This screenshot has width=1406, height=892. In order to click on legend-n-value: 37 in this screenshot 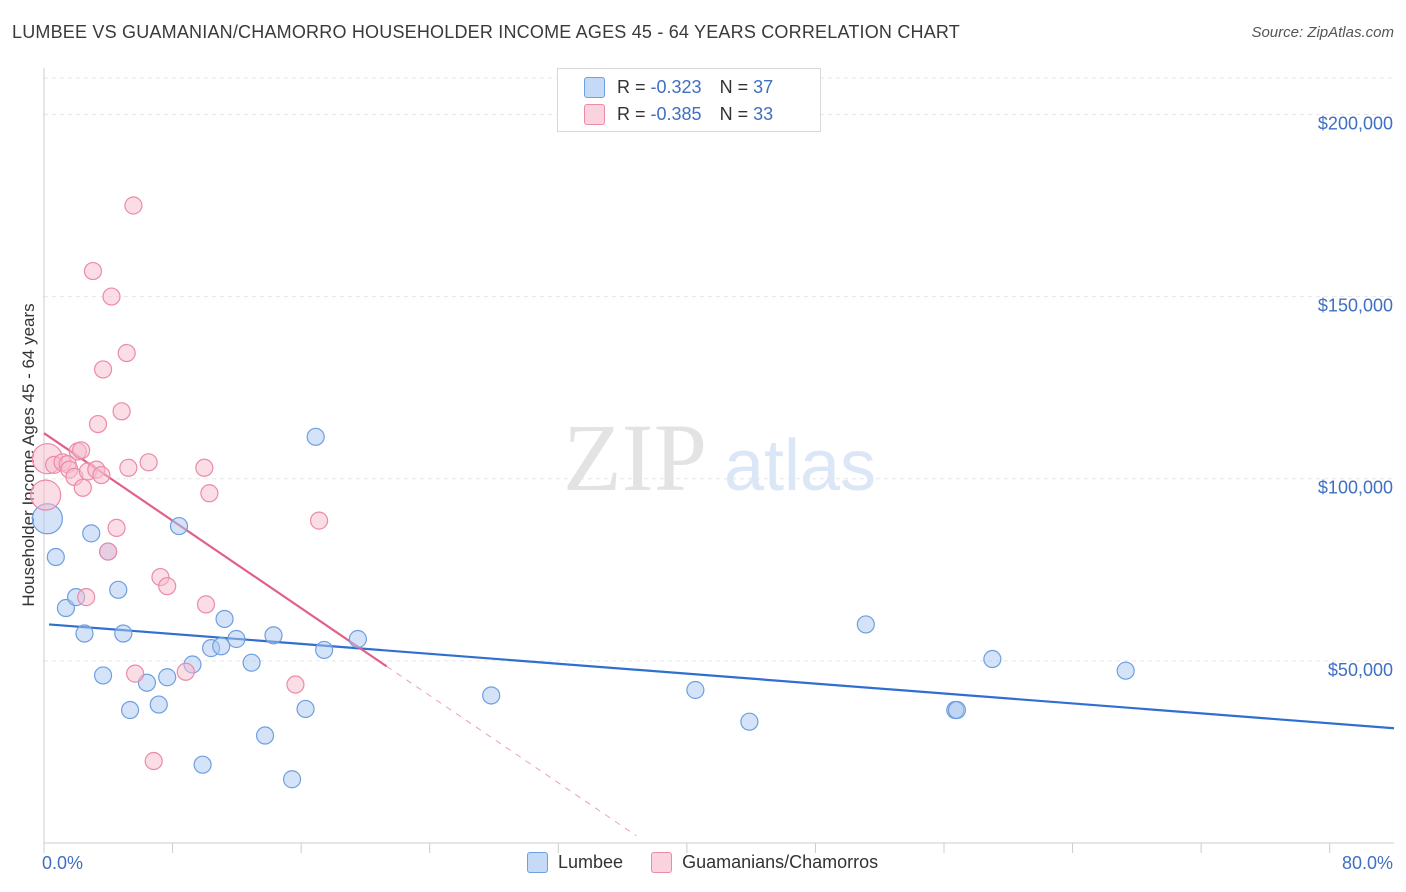, I will do `click(763, 86)`.